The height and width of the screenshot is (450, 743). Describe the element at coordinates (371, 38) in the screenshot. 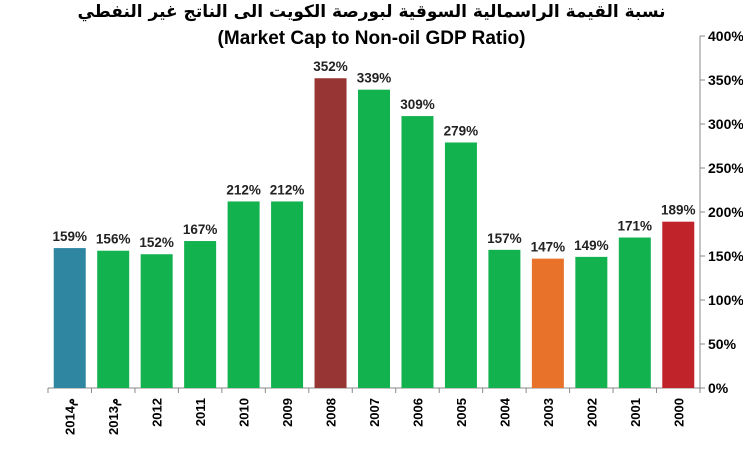

I see `chart-subtitle: (Market Cap to Non-oil GDP Ratio)` at that location.